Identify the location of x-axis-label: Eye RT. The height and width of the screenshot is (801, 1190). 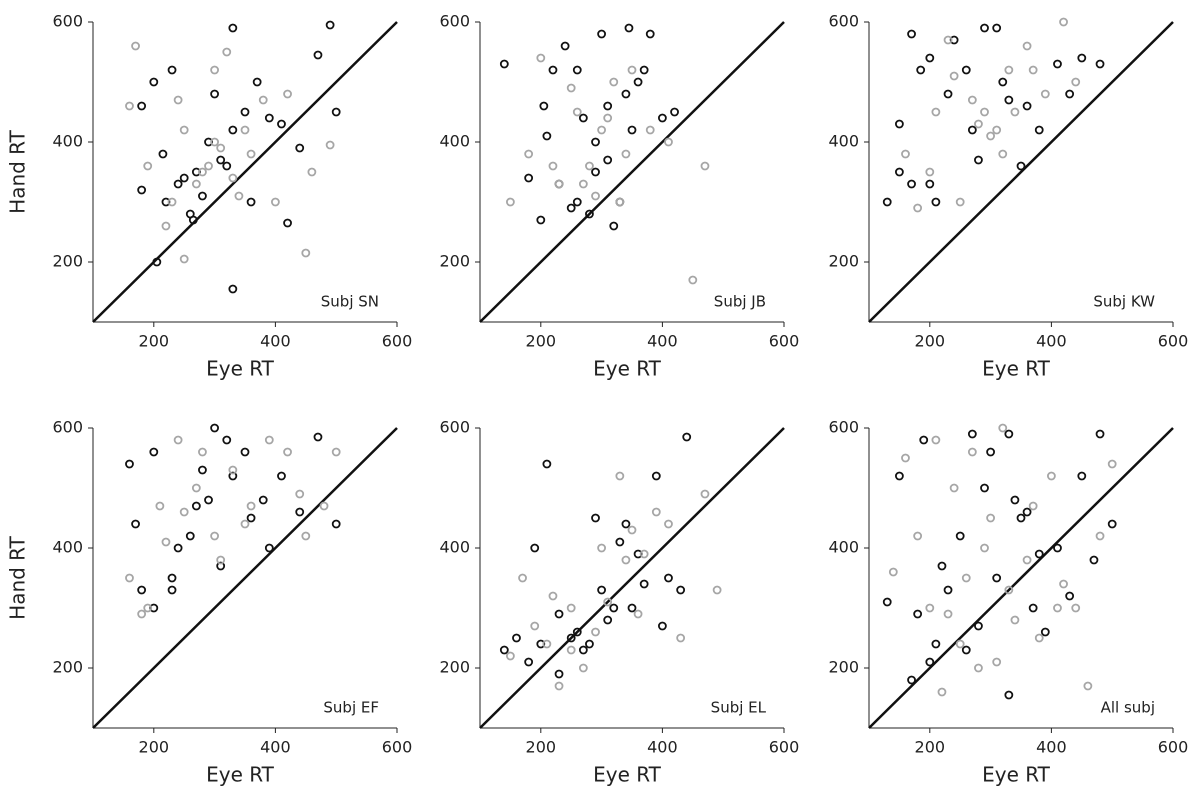
(1016, 775).